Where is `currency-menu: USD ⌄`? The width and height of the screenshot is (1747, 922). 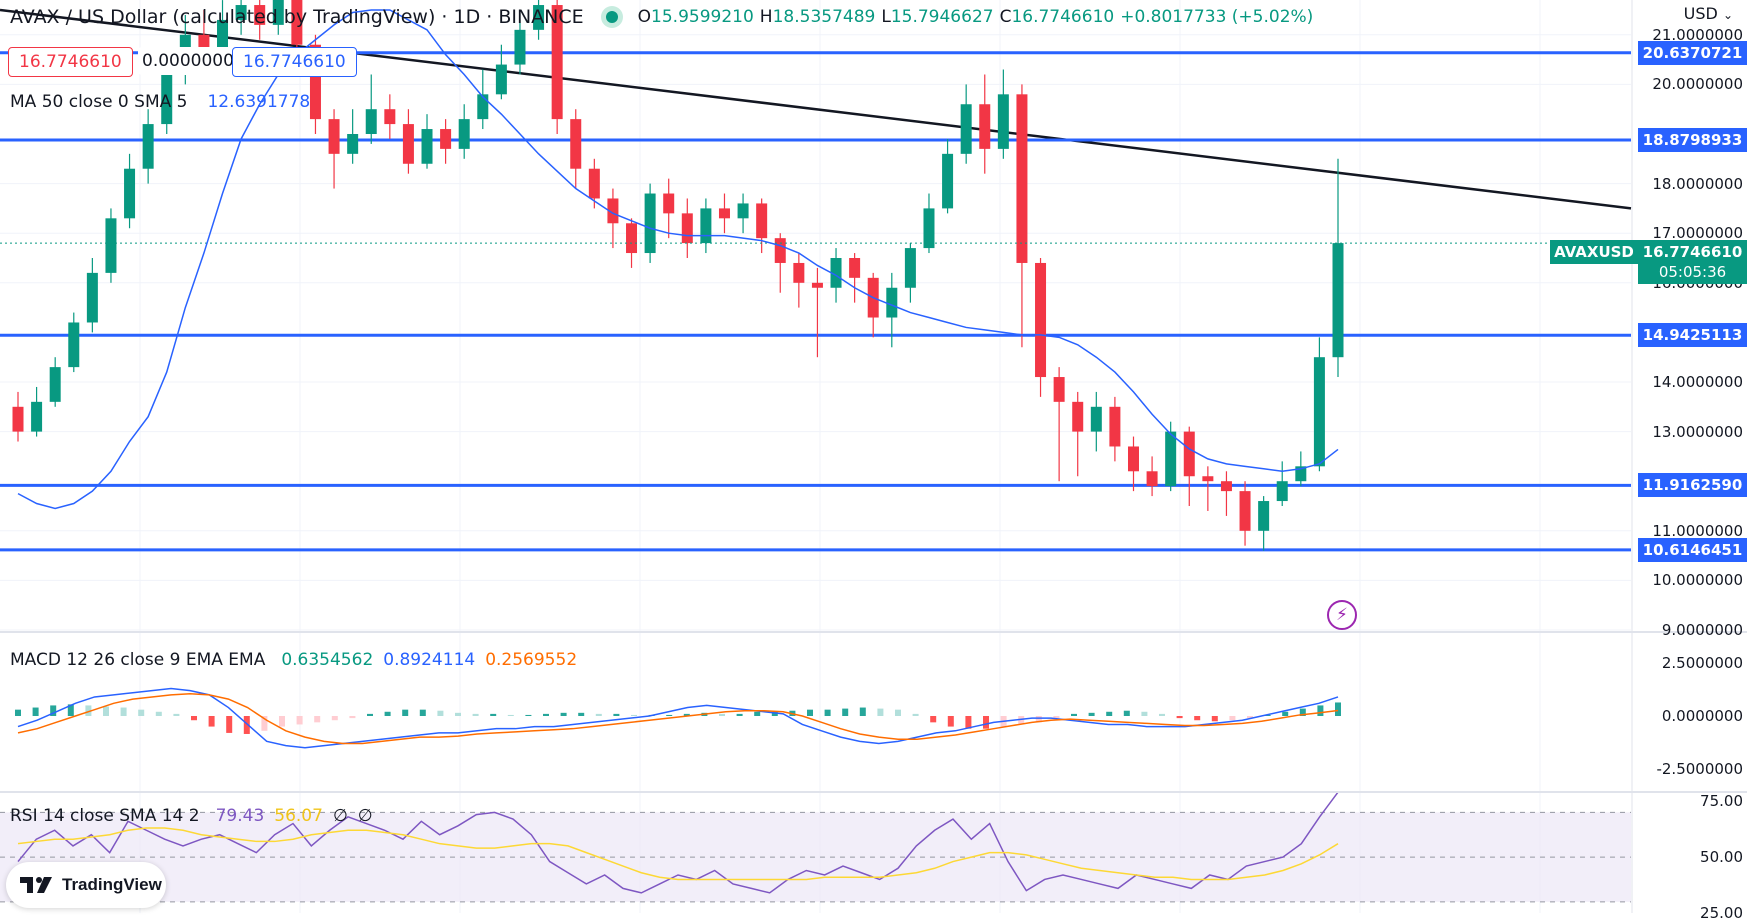 currency-menu: USD ⌄ is located at coordinates (1708, 13).